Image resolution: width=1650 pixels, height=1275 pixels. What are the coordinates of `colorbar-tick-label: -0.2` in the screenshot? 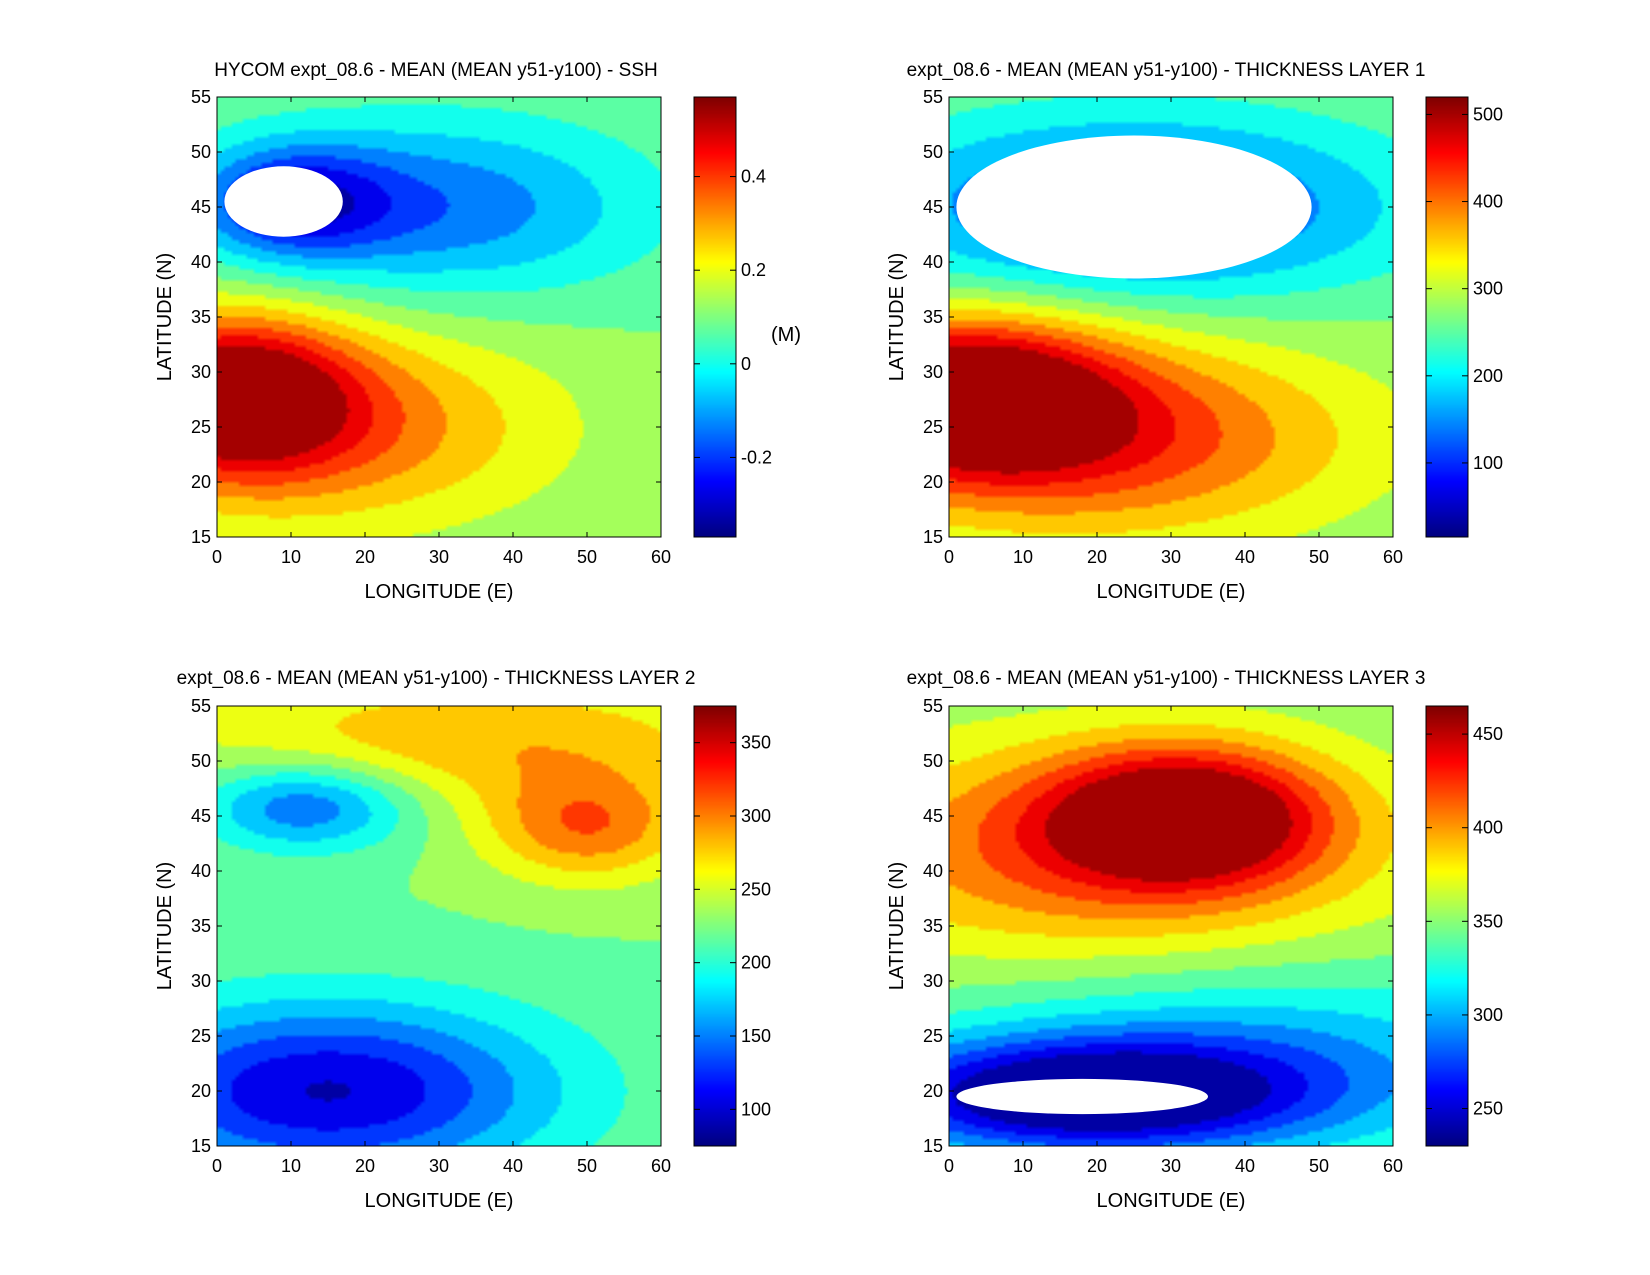 It's located at (756, 457).